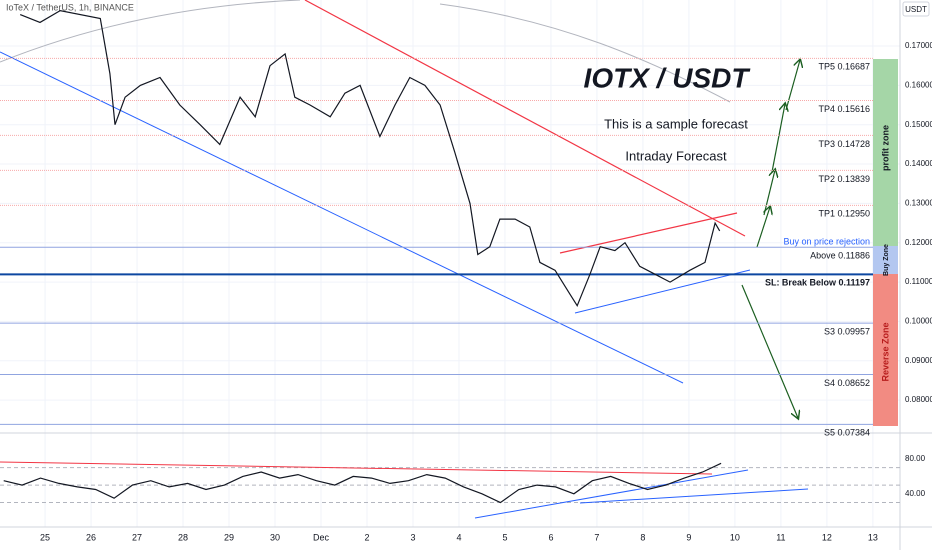 The image size is (932, 550). What do you see at coordinates (365, 51) in the screenshot?
I see `moving-average` at bounding box center [365, 51].